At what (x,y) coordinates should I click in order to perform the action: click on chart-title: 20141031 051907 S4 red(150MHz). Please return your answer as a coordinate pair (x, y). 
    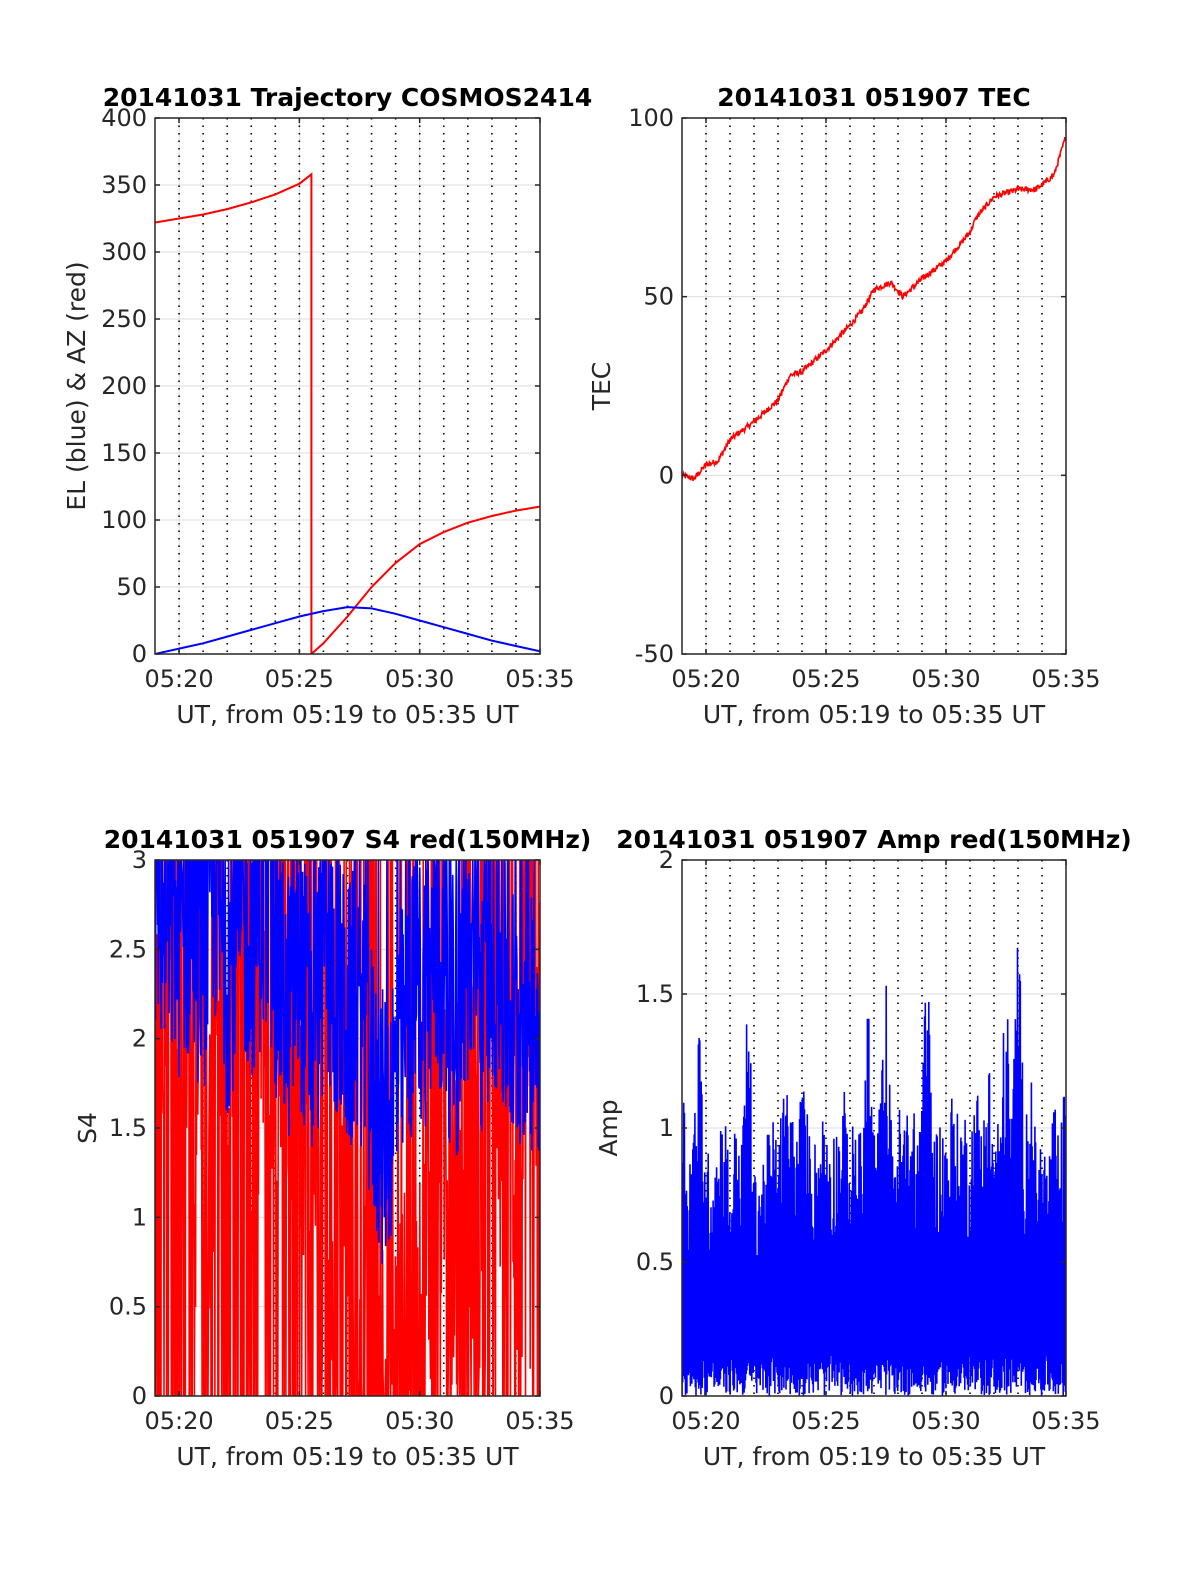
    Looking at the image, I should click on (348, 839).